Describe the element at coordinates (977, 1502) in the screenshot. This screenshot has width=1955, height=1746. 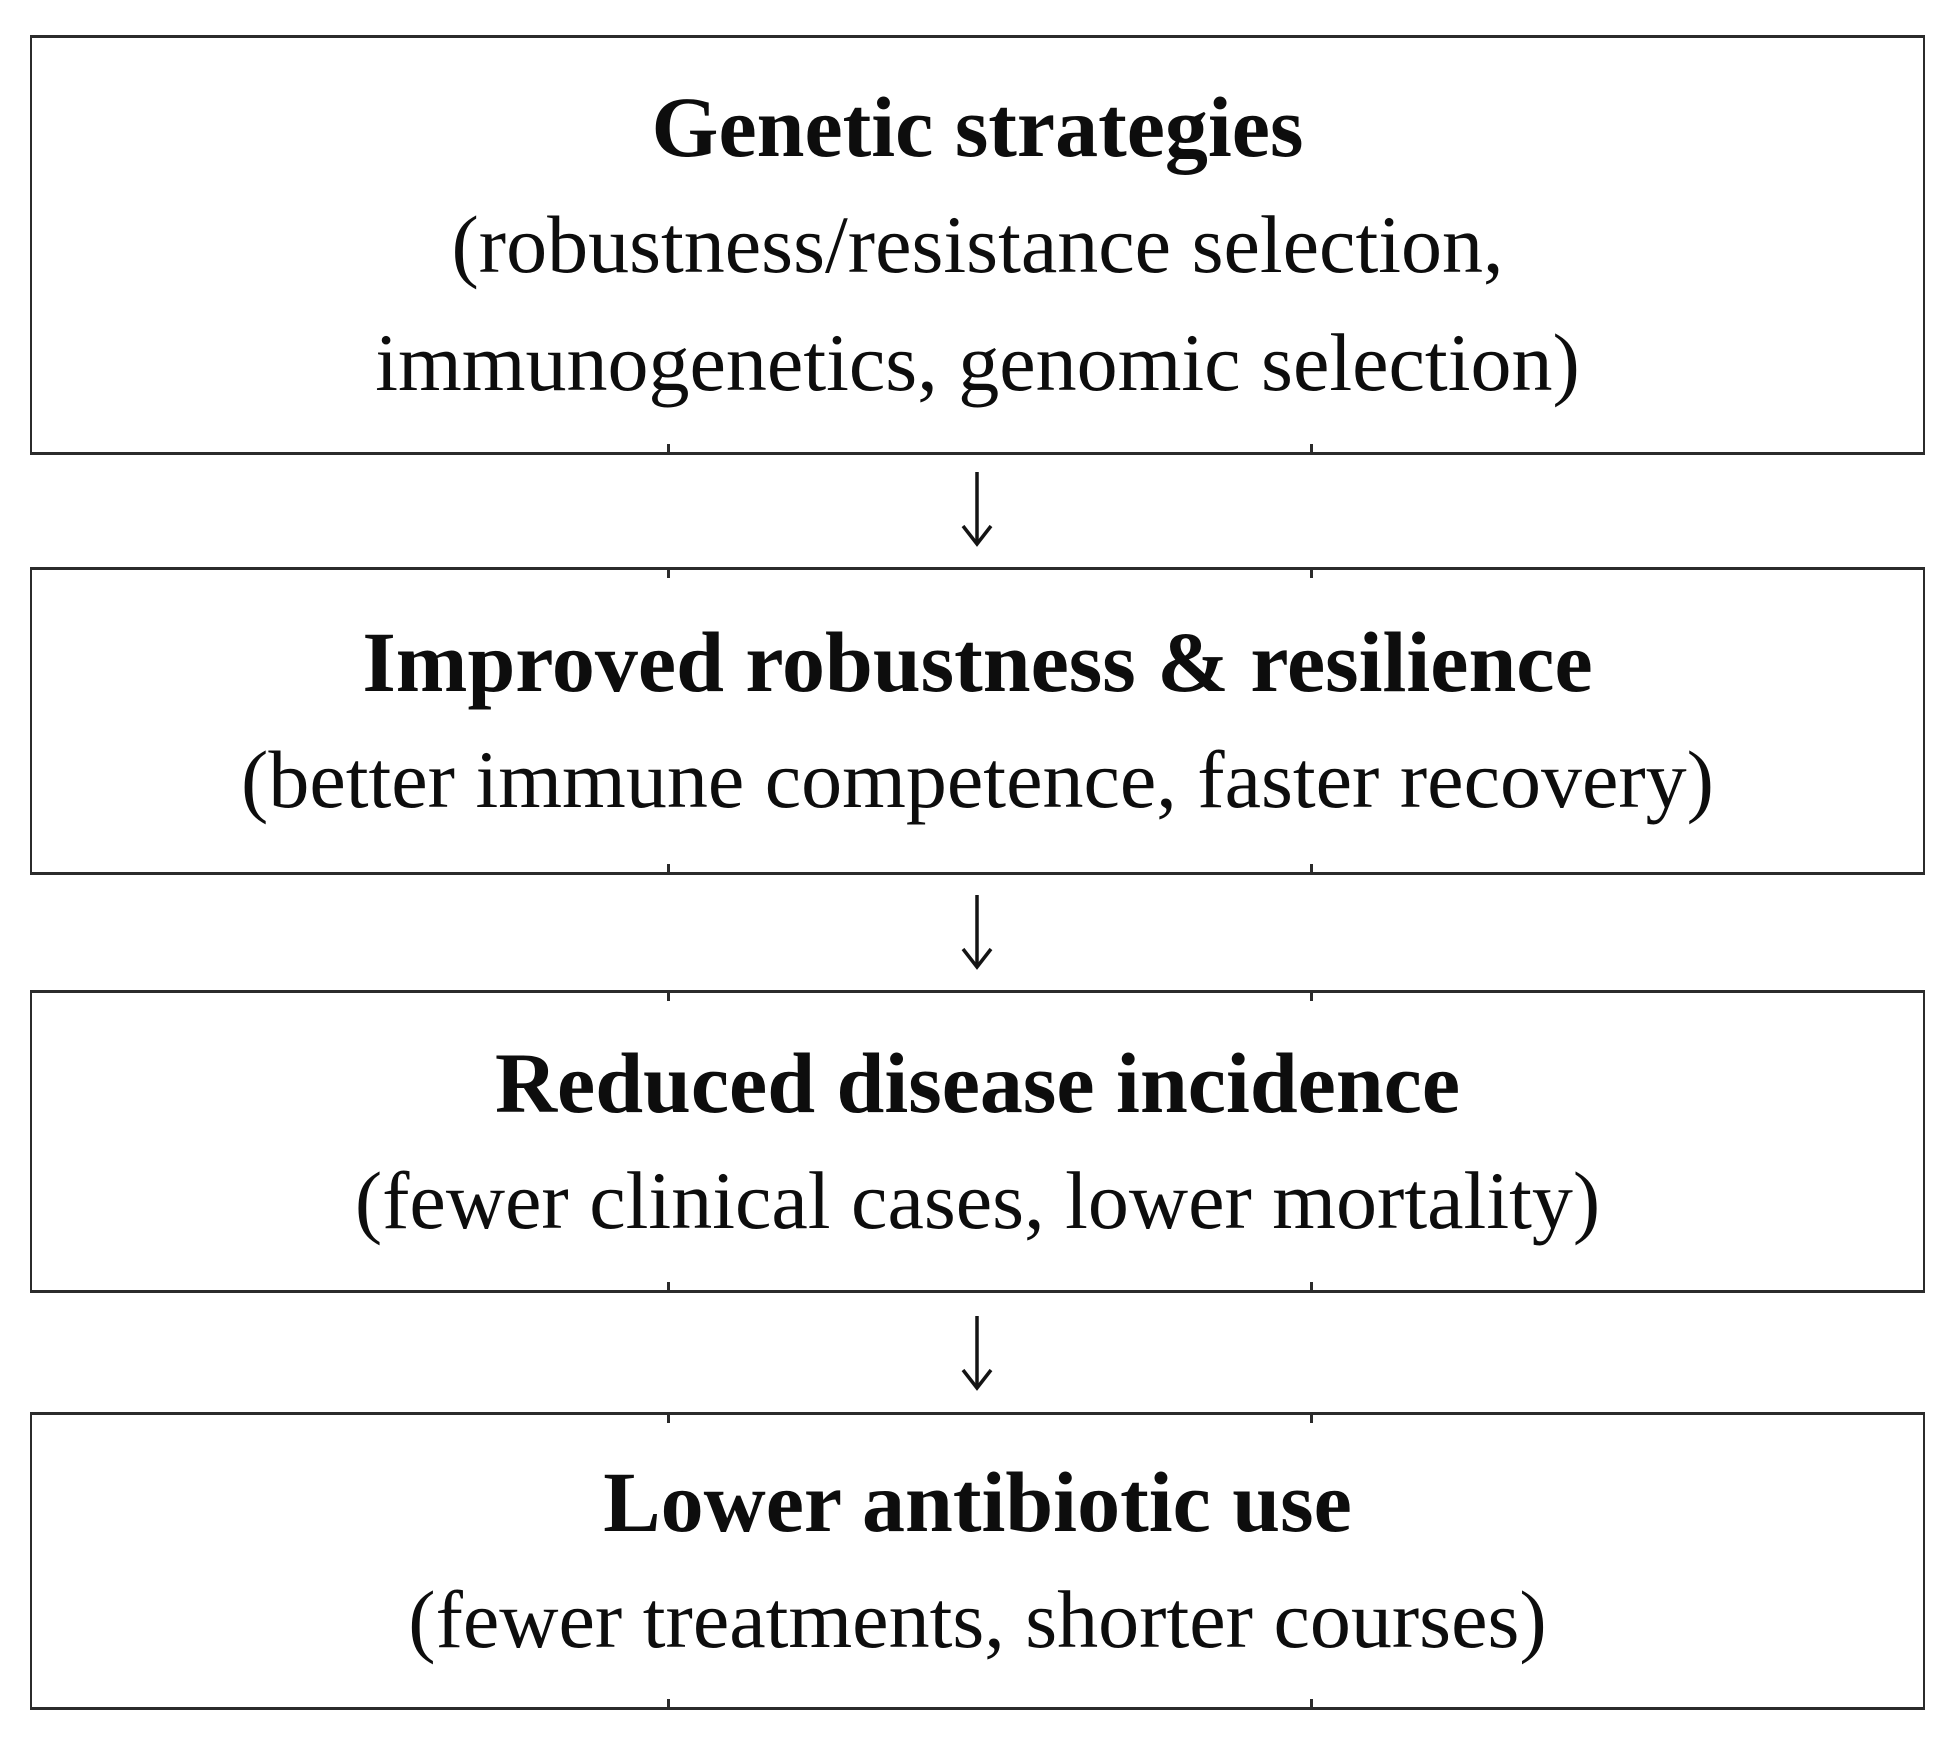
I see `box-title: Lower antibiotic use` at that location.